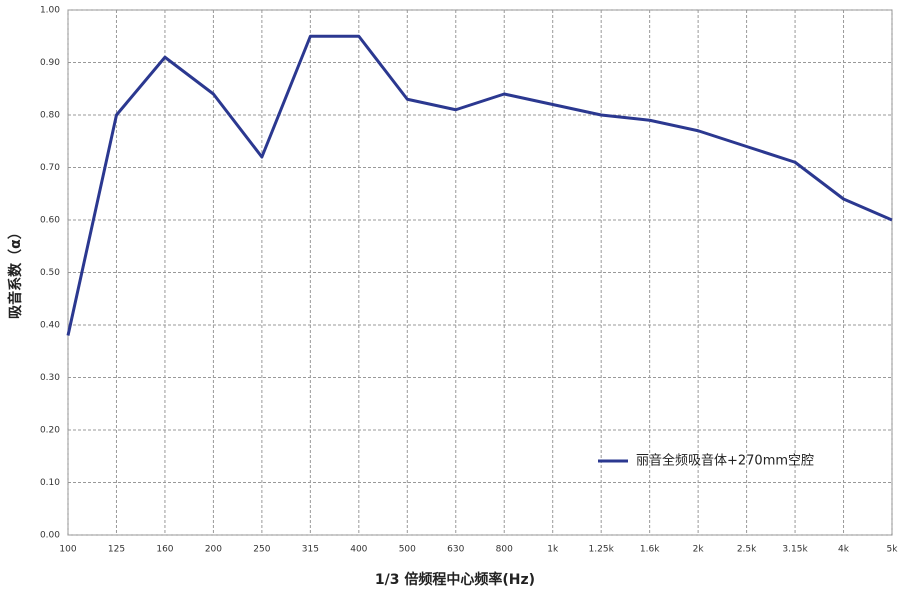 This screenshot has width=910, height=599. What do you see at coordinates (50, 63) in the screenshot?
I see `y-tick-label: 0.90` at bounding box center [50, 63].